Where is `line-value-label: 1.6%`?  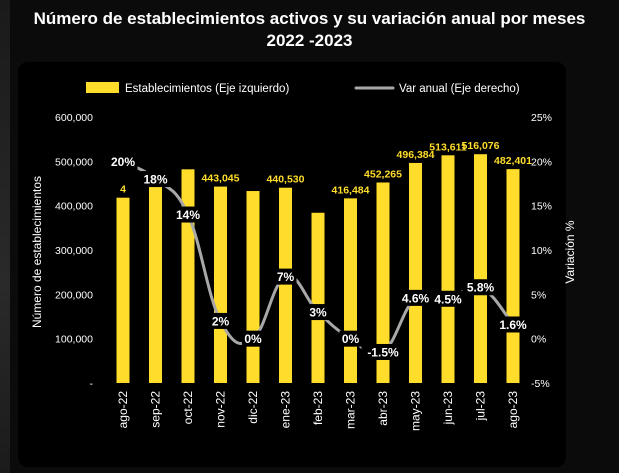
line-value-label: 1.6% is located at coordinates (513, 324).